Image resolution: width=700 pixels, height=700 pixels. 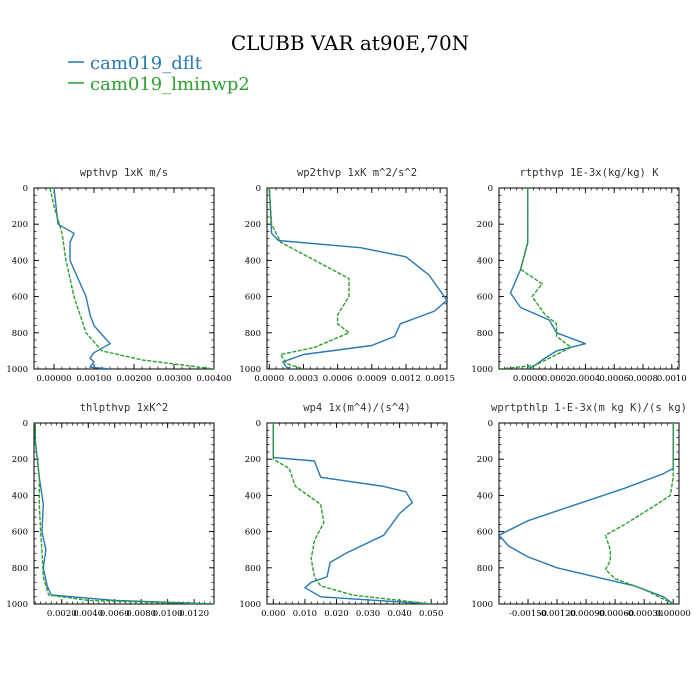 I want to click on x-tick-label: -0.00030, so click(x=644, y=614).